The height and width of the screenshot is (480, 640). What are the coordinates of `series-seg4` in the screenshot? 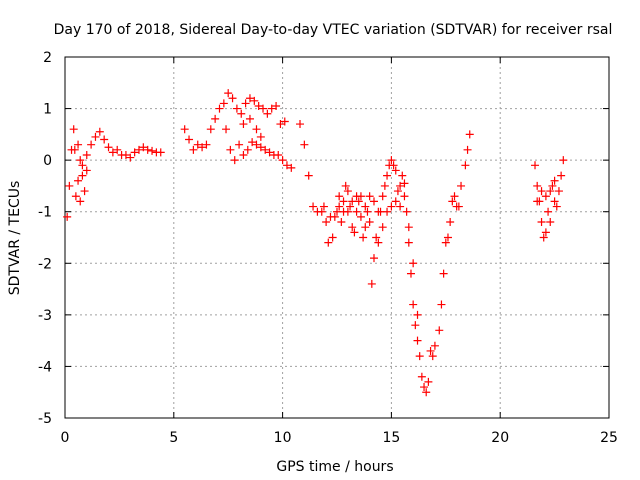 It's located at (549, 199).